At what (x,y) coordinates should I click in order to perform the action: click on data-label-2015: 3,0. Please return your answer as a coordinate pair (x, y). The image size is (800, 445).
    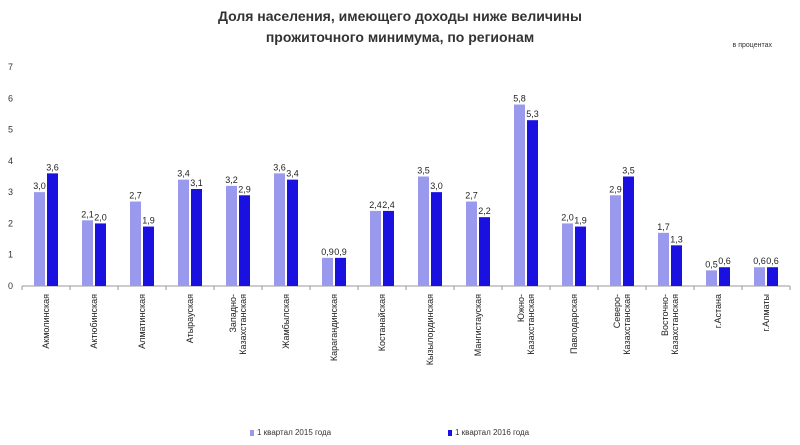
    Looking at the image, I should click on (39, 186).